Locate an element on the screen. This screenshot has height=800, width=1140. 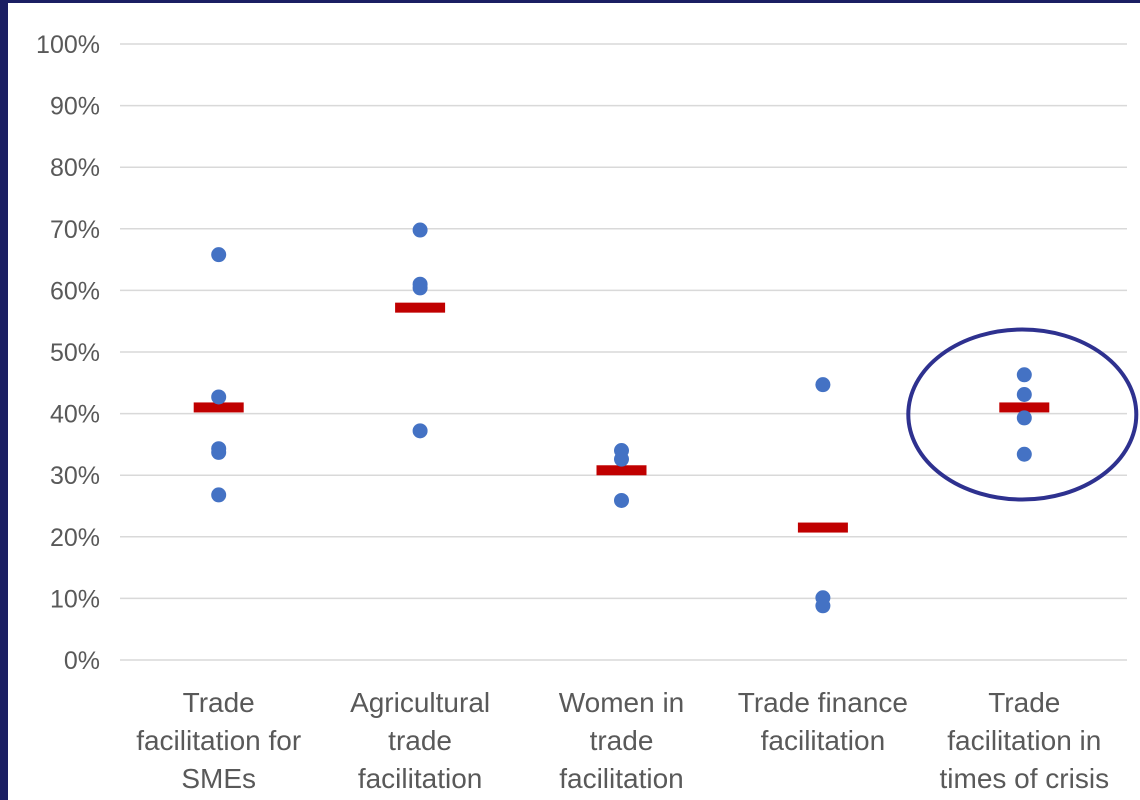
y-tick-label: 30% is located at coordinates (75, 476).